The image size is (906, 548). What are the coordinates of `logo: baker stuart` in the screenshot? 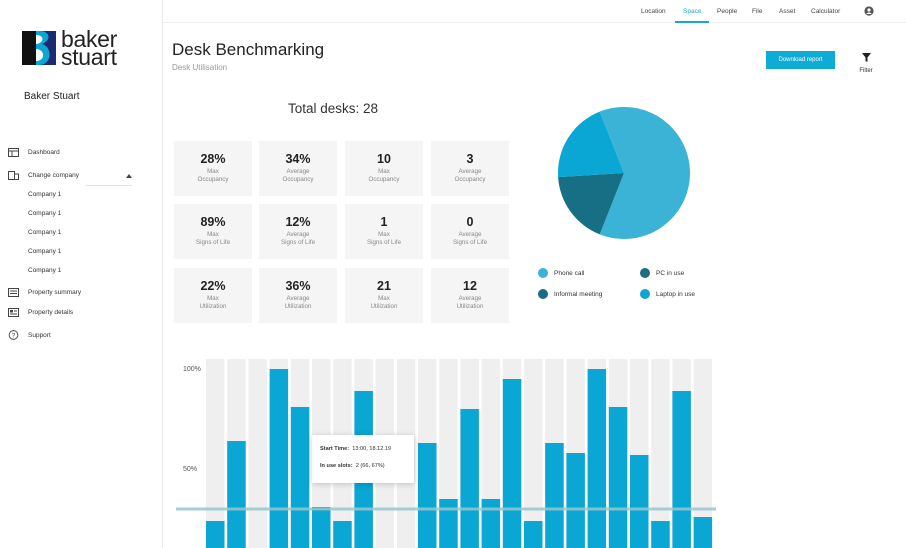 It's located at (70, 47).